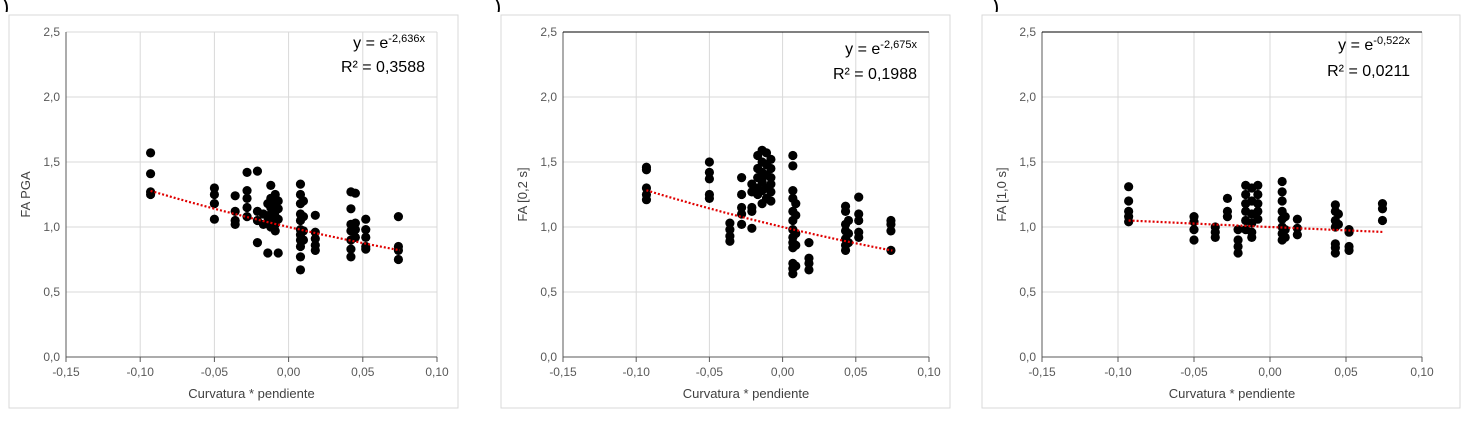  What do you see at coordinates (1042, 372) in the screenshot?
I see `x-tick-label: -0,15` at bounding box center [1042, 372].